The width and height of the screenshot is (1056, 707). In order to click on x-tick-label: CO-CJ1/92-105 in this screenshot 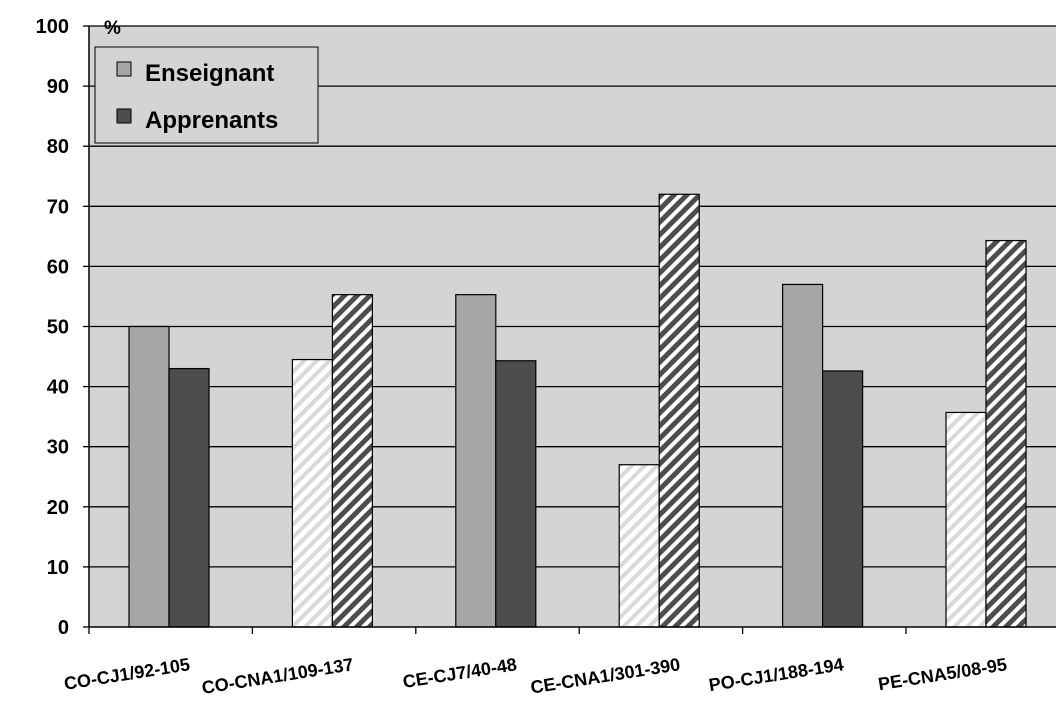, I will do `click(127, 674)`.